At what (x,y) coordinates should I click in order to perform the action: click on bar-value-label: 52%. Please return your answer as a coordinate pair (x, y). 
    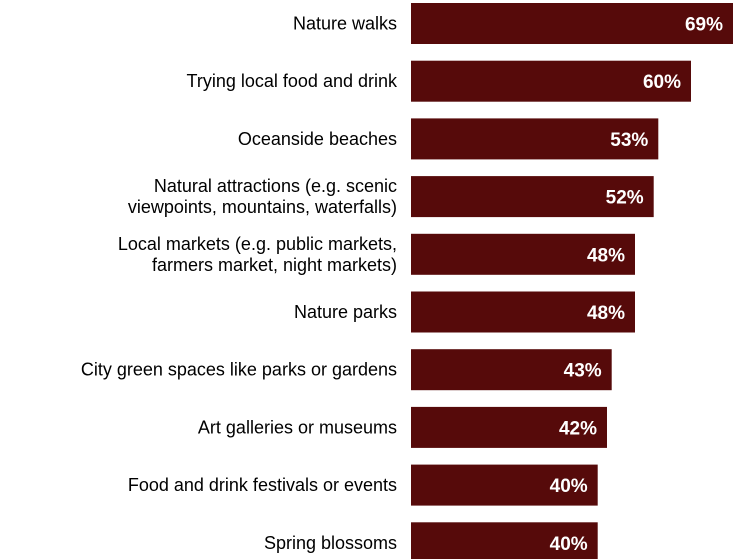
    Looking at the image, I should click on (625, 198).